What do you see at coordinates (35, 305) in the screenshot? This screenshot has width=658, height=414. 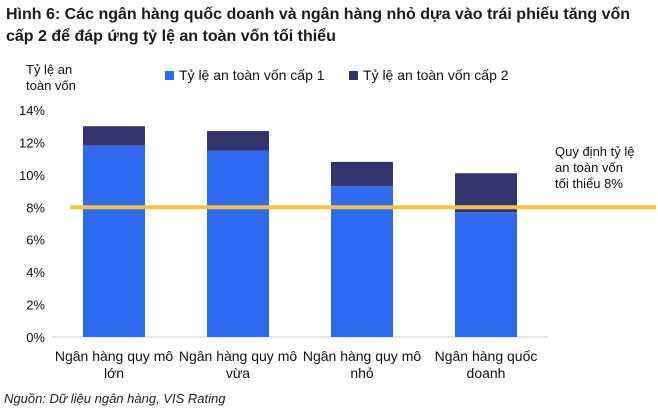 I see `y-tick-label: 2%` at bounding box center [35, 305].